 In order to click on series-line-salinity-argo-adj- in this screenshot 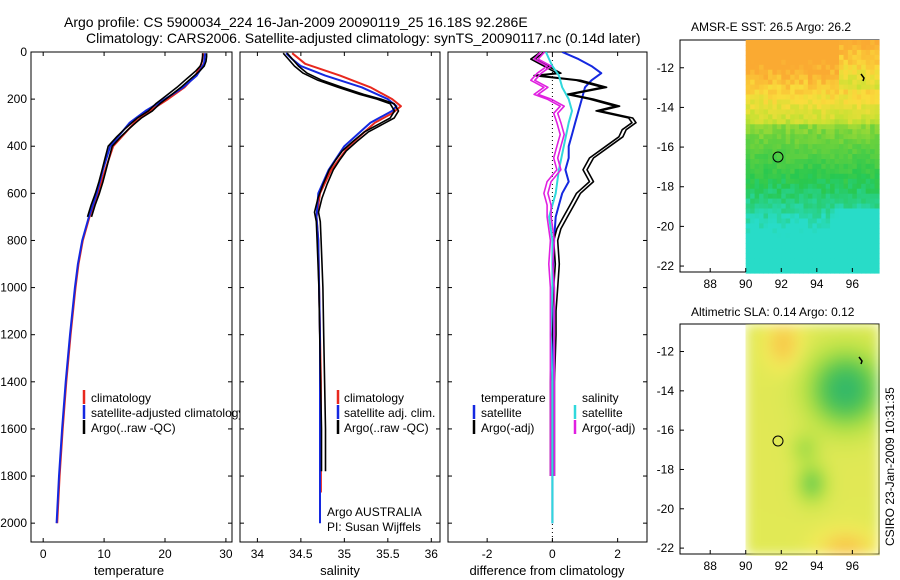, I will do `click(545, 264)`.